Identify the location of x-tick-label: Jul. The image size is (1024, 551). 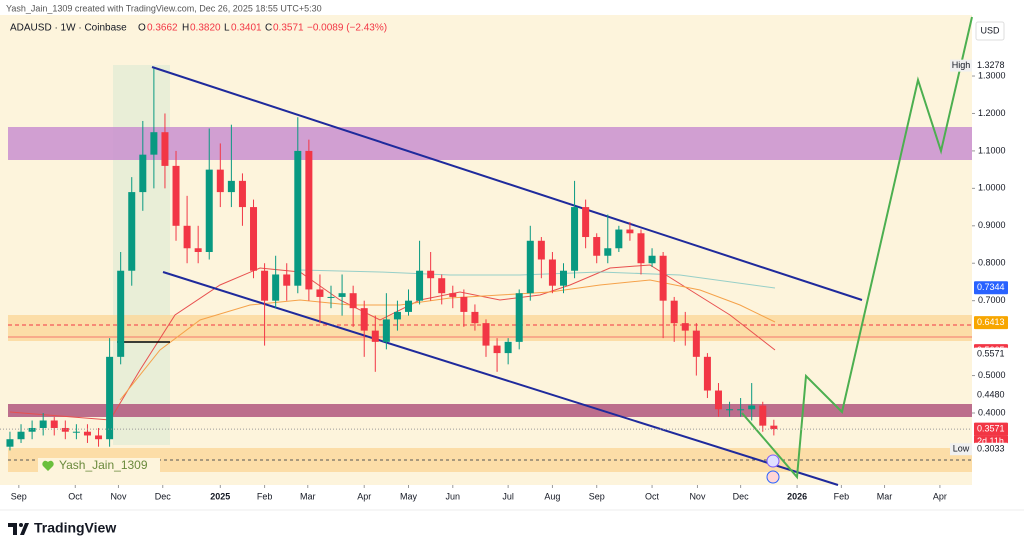
(508, 496).